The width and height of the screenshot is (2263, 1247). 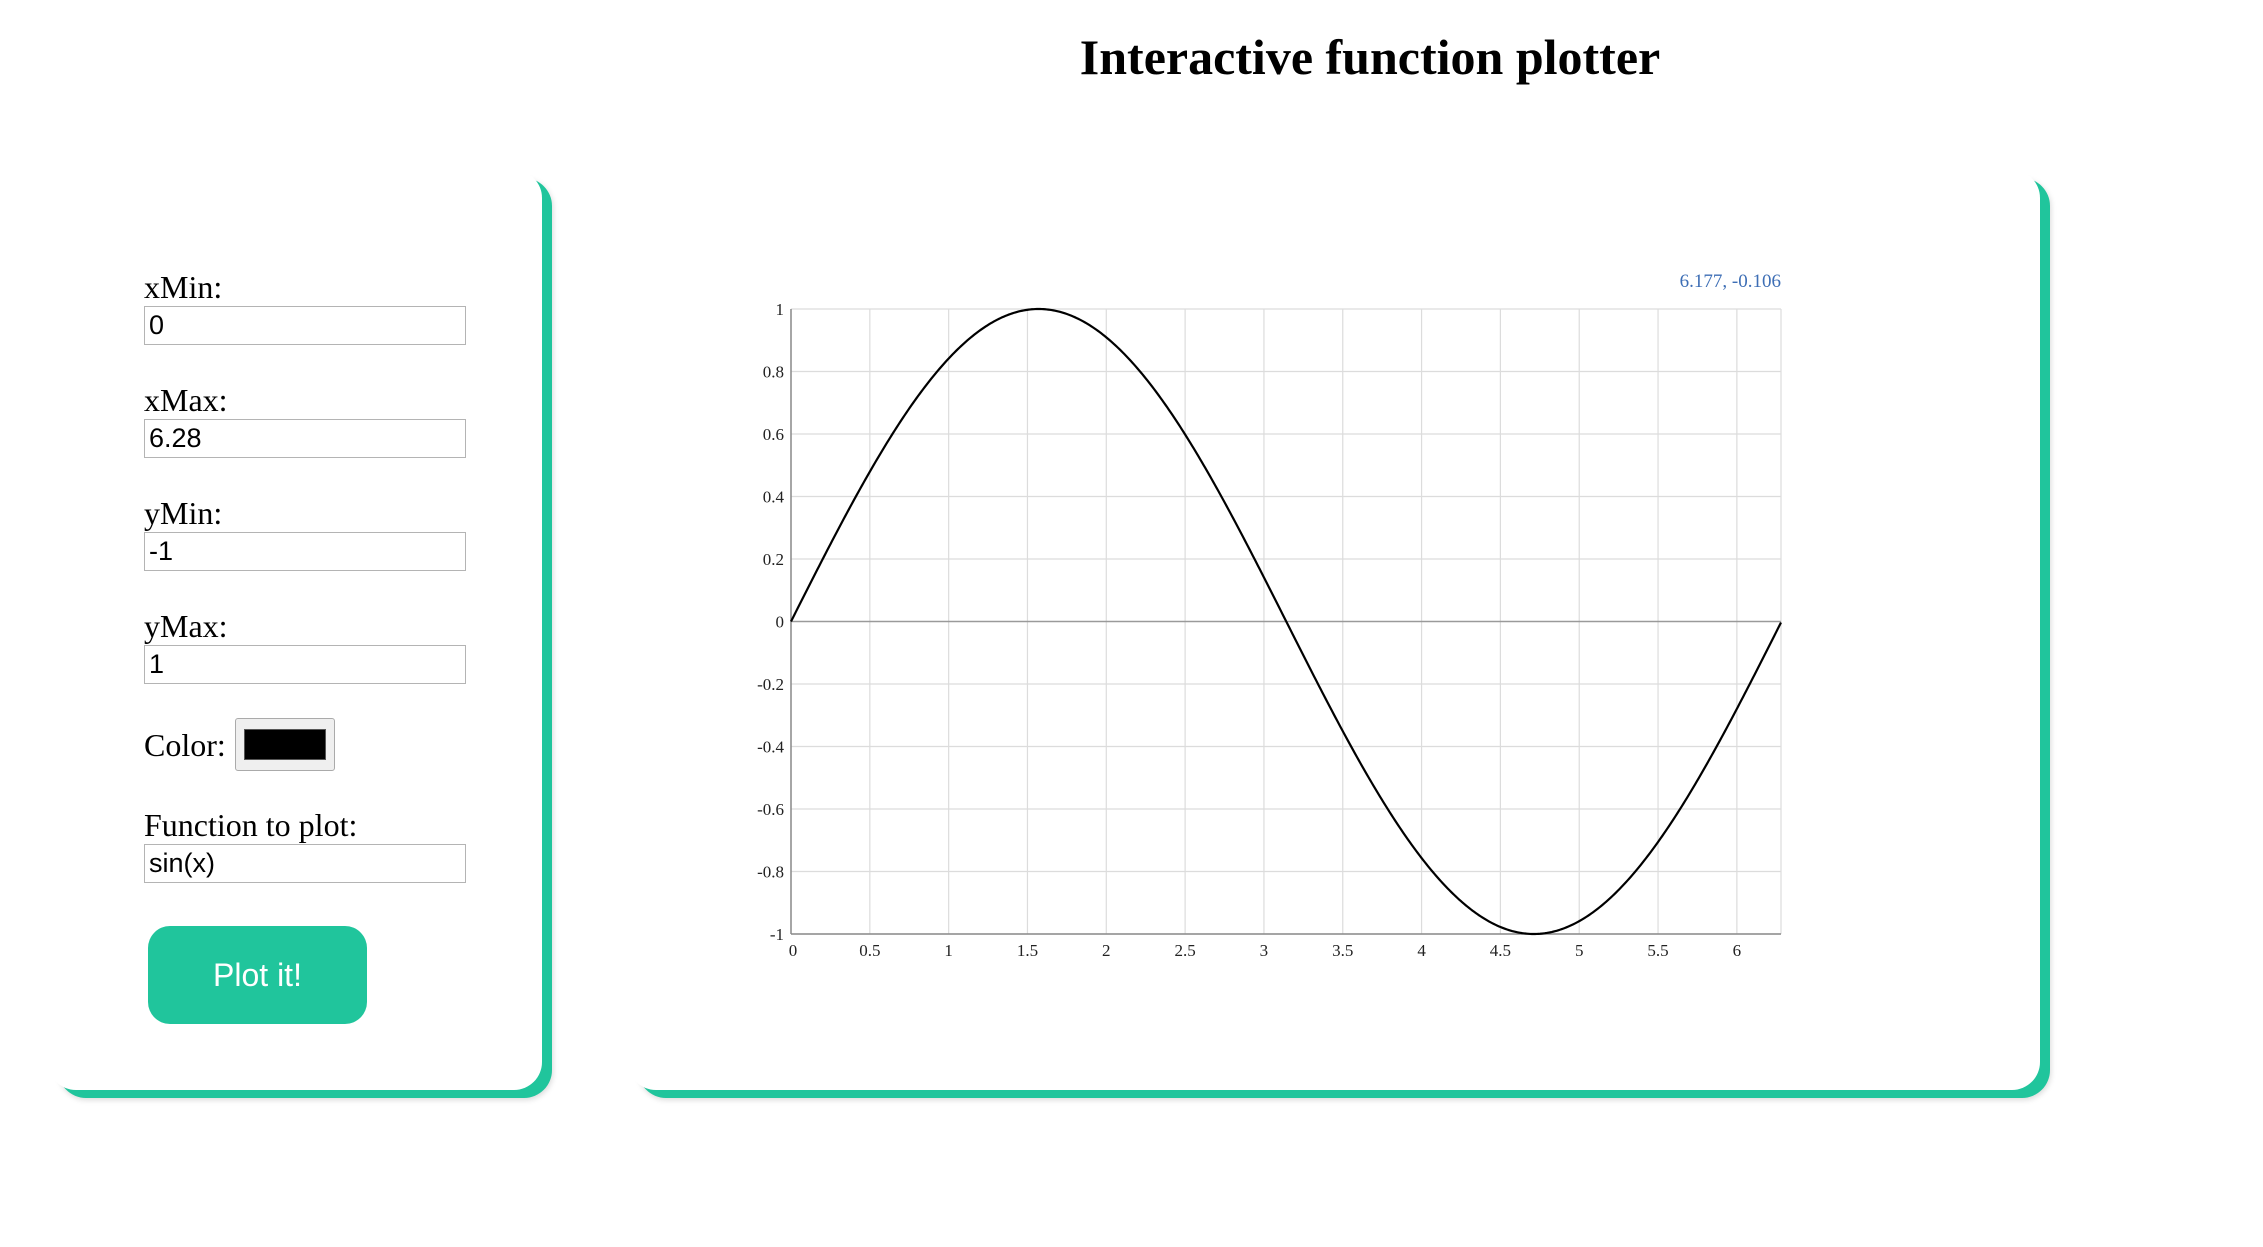 What do you see at coordinates (774, 497) in the screenshot?
I see `y-tick-label: 0.4` at bounding box center [774, 497].